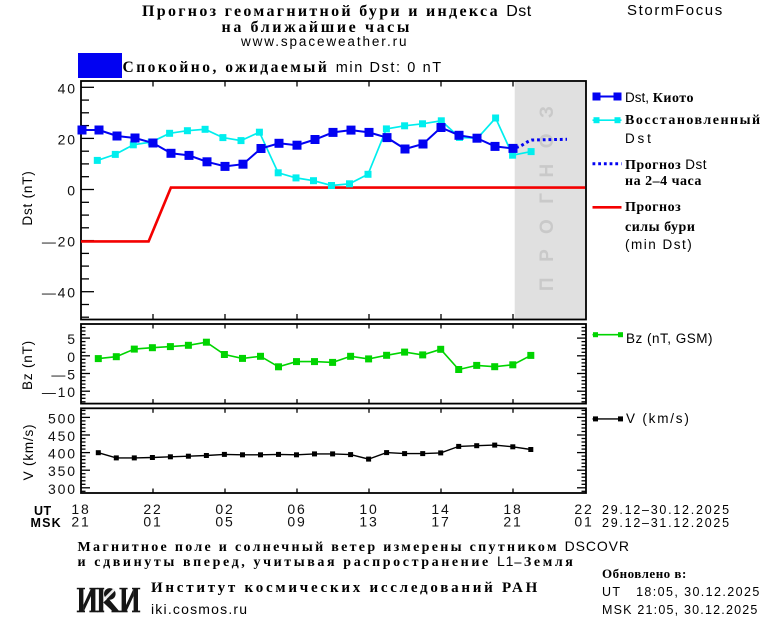 This screenshot has width=760, height=620. What do you see at coordinates (59, 242) in the screenshot?
I see `svg-text: —20` at bounding box center [59, 242].